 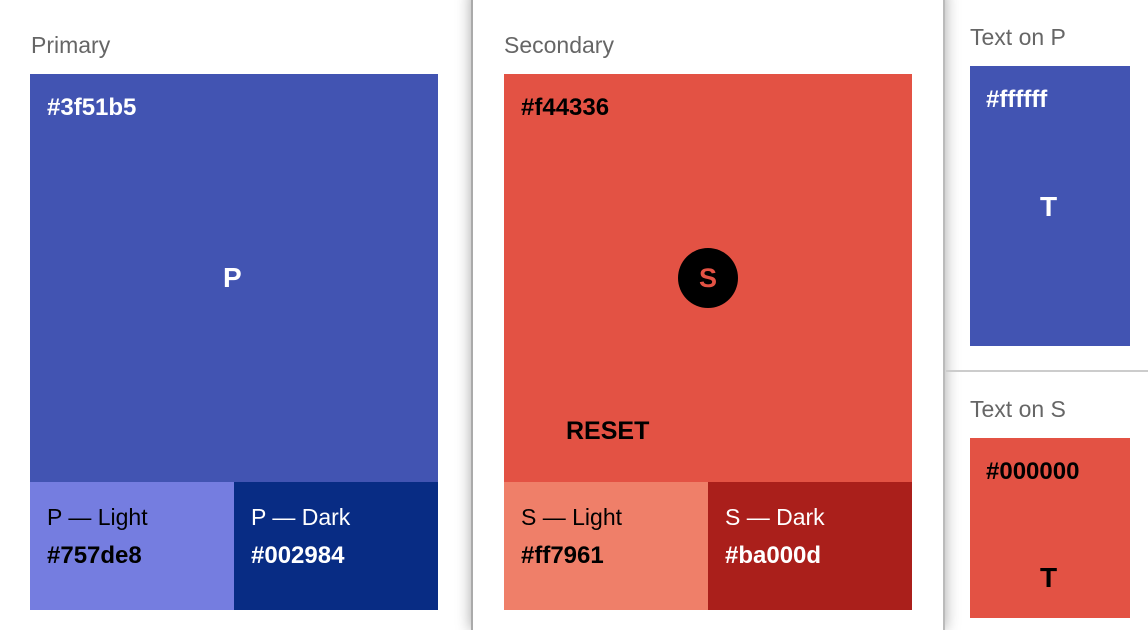 I want to click on reset-button: RESET, so click(x=608, y=431).